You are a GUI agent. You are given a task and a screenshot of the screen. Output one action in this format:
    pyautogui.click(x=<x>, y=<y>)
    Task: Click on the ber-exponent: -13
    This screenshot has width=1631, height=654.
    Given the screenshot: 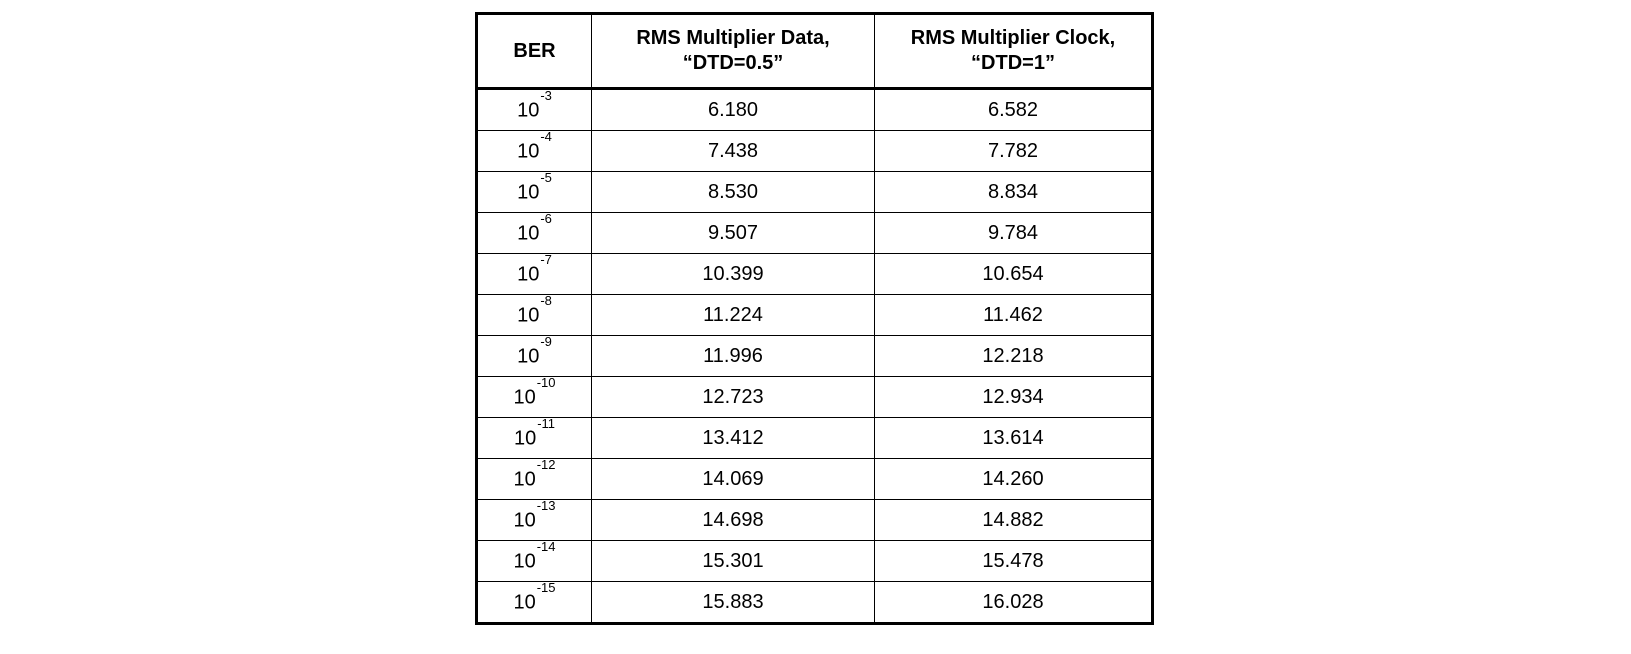 What is the action you would take?
    pyautogui.click(x=546, y=506)
    